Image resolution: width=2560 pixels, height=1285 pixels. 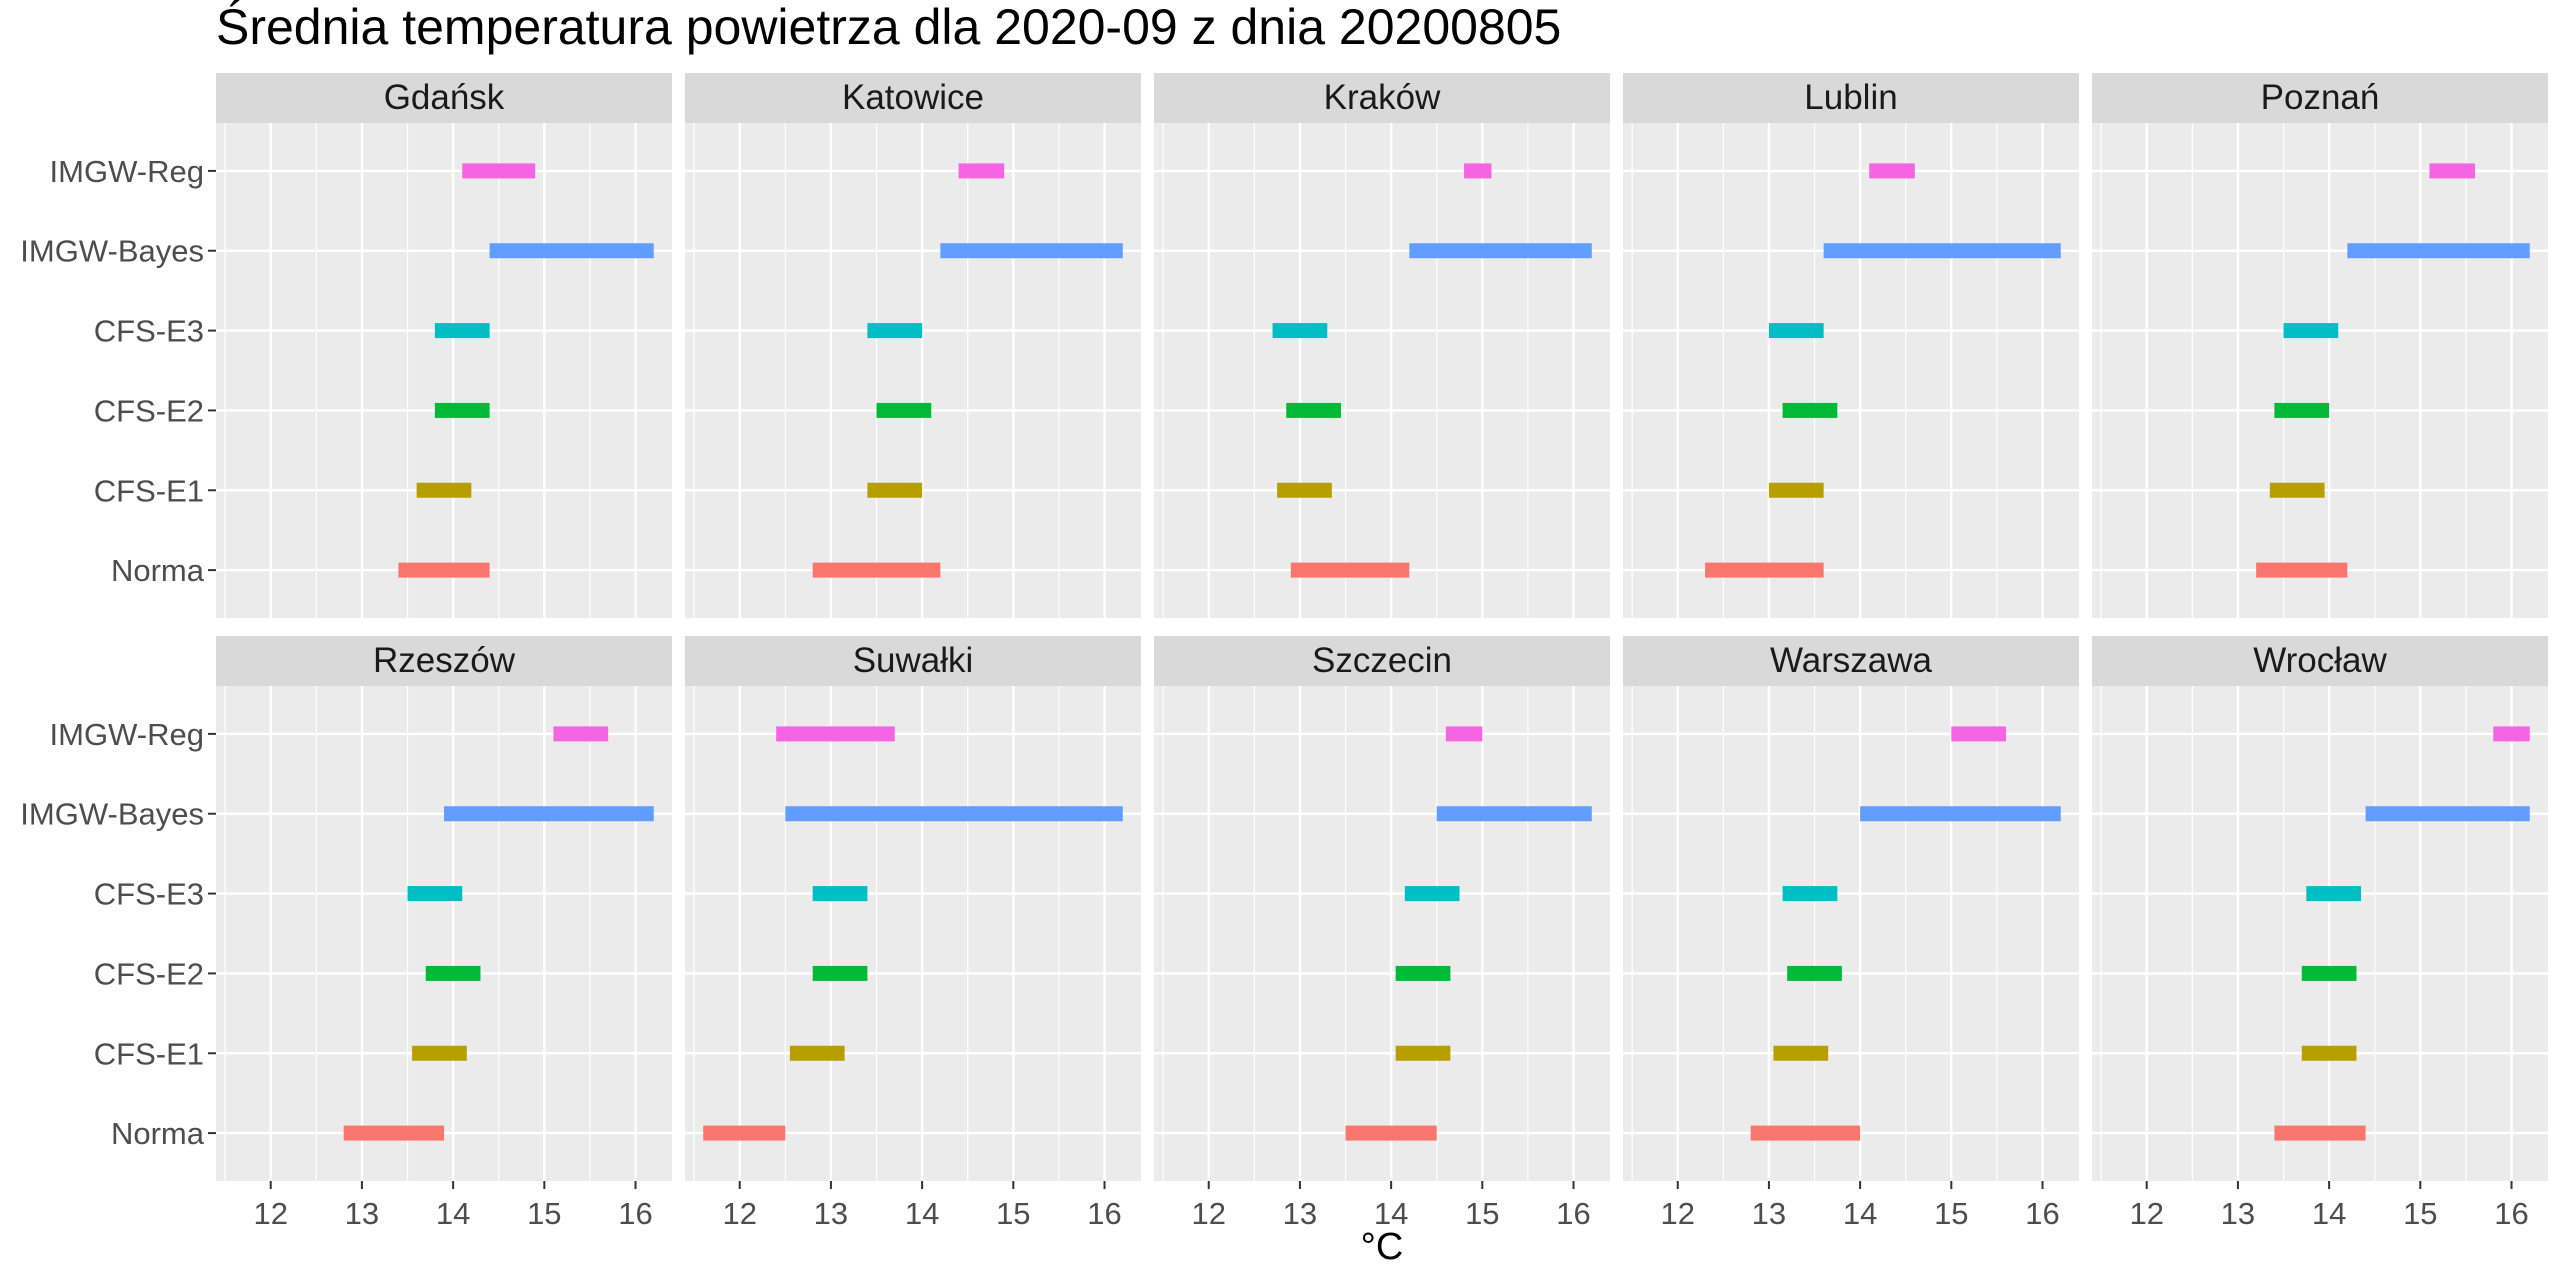 What do you see at coordinates (1382, 660) in the screenshot?
I see `panel-title: Szczecin` at bounding box center [1382, 660].